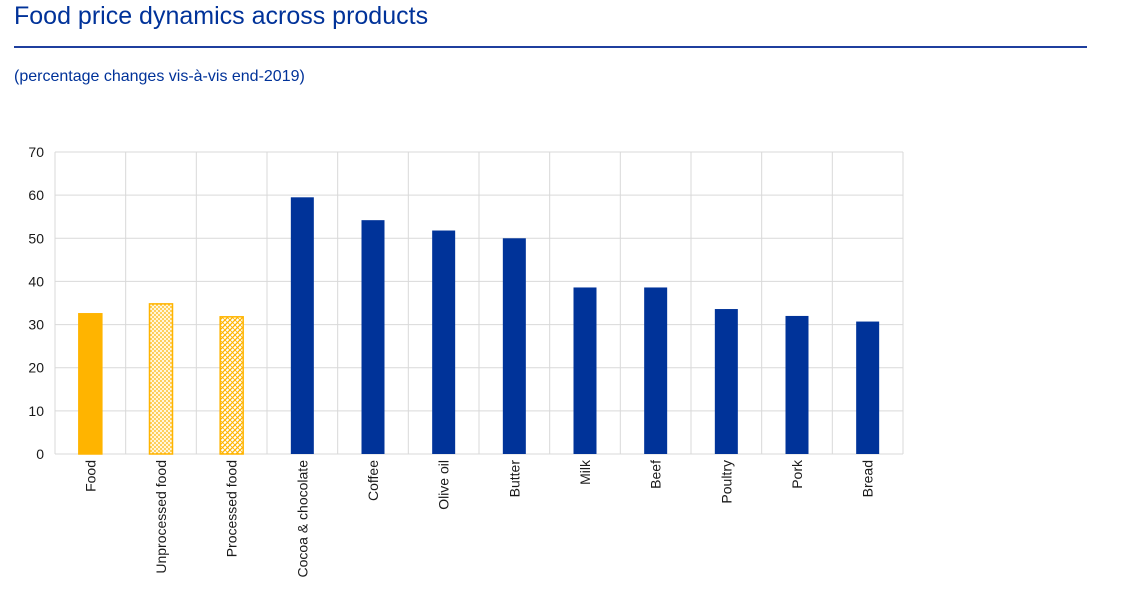  I want to click on y-tick-label: 40, so click(36, 281).